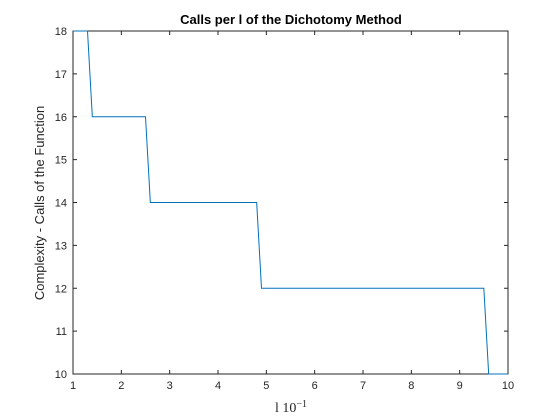 The image size is (560, 420). What do you see at coordinates (61, 161) in the screenshot?
I see `y-tick-label: 15` at bounding box center [61, 161].